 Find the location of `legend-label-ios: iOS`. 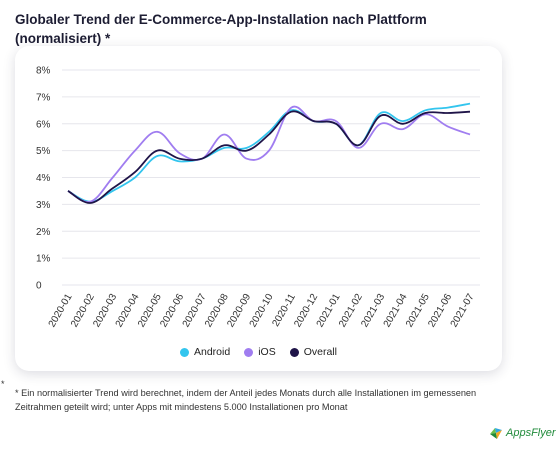

legend-label-ios: iOS is located at coordinates (267, 352).